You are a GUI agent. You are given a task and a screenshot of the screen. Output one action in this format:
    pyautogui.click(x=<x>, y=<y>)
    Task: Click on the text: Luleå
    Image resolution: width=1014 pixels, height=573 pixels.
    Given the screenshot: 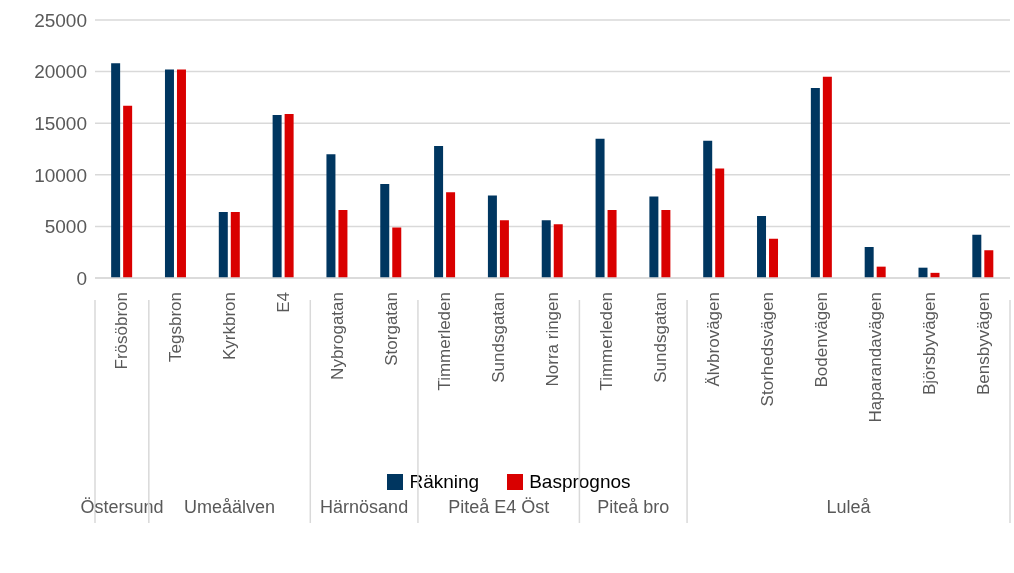 What is the action you would take?
    pyautogui.click(x=849, y=507)
    